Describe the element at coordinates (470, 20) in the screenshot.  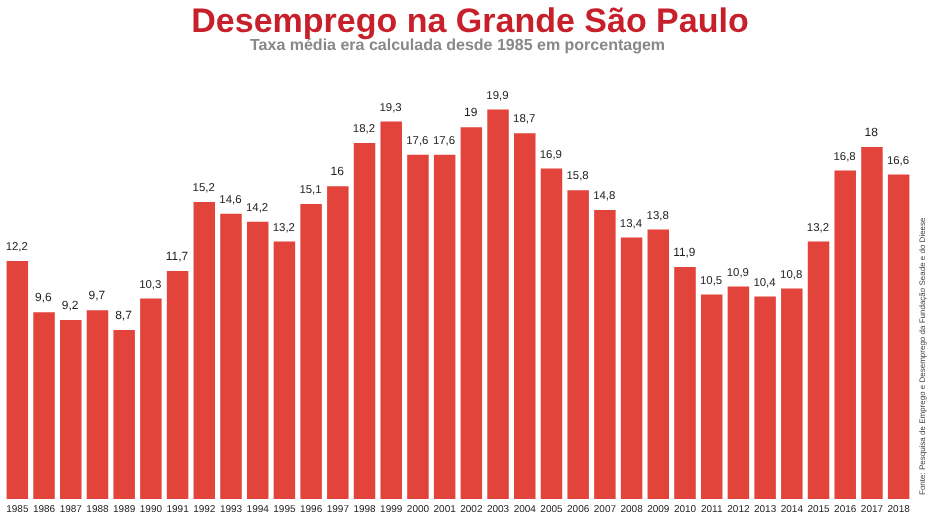
I see `chart-title: Desemprego na Grande São Paulo` at that location.